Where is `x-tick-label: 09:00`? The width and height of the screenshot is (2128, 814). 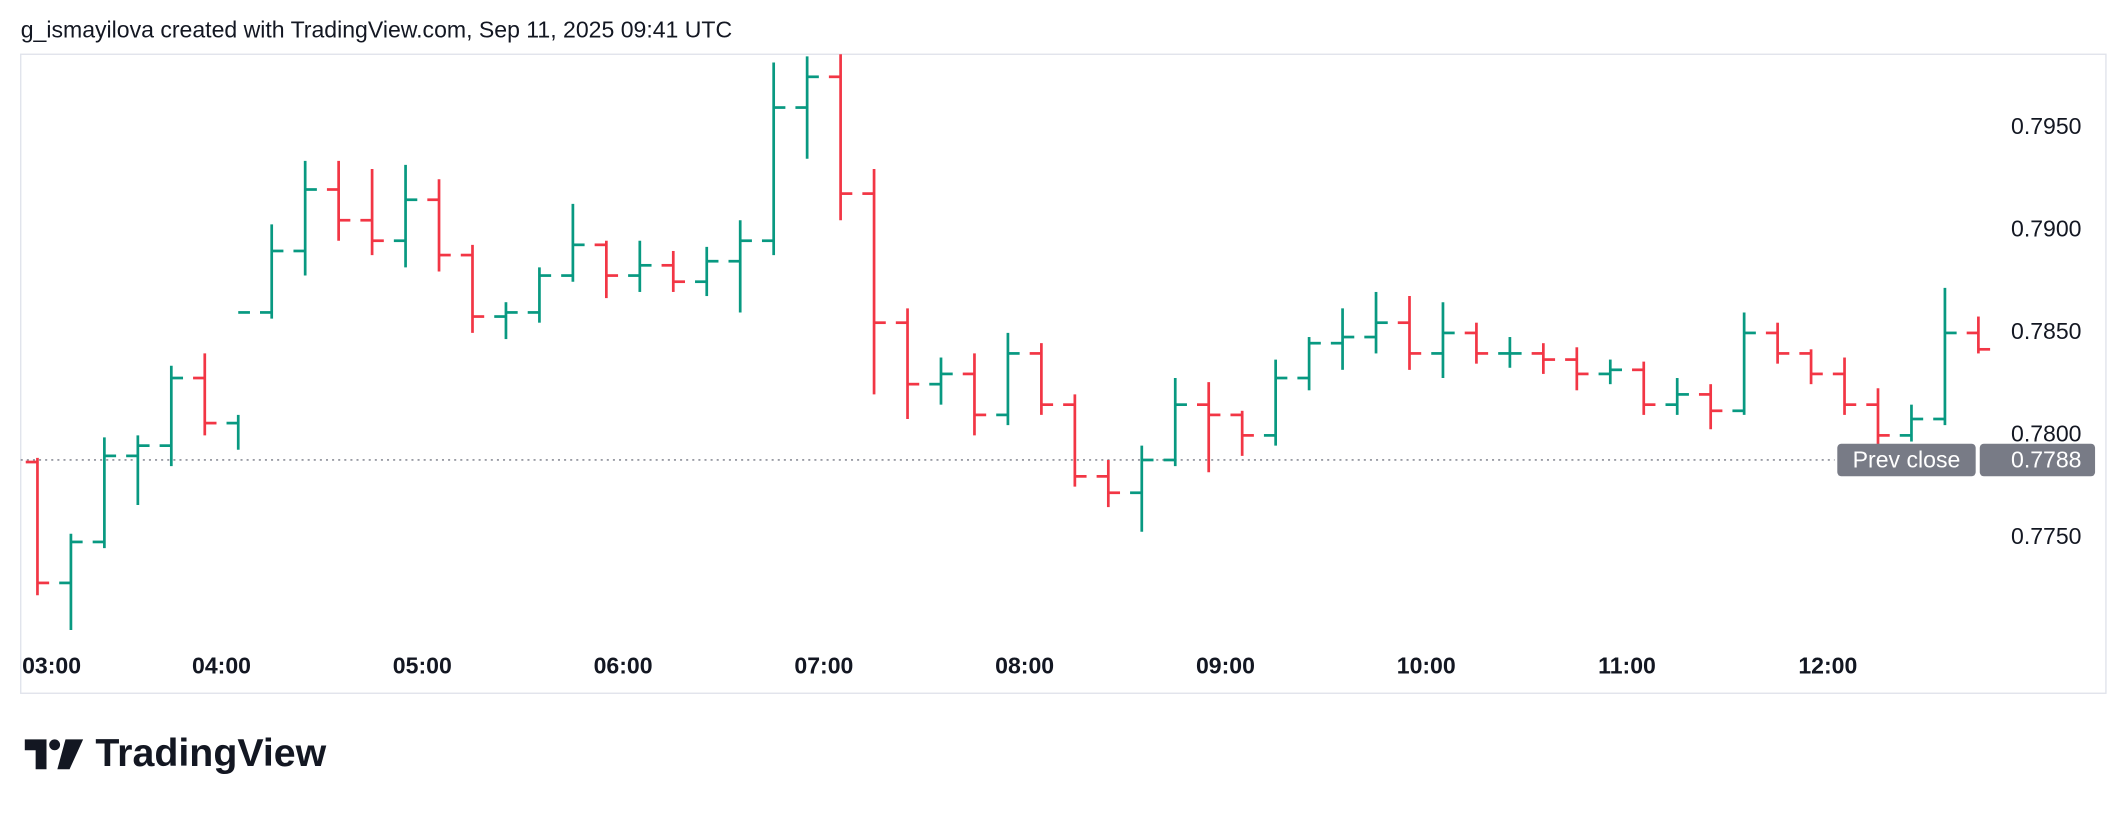
x-tick-label: 09:00 is located at coordinates (1225, 666).